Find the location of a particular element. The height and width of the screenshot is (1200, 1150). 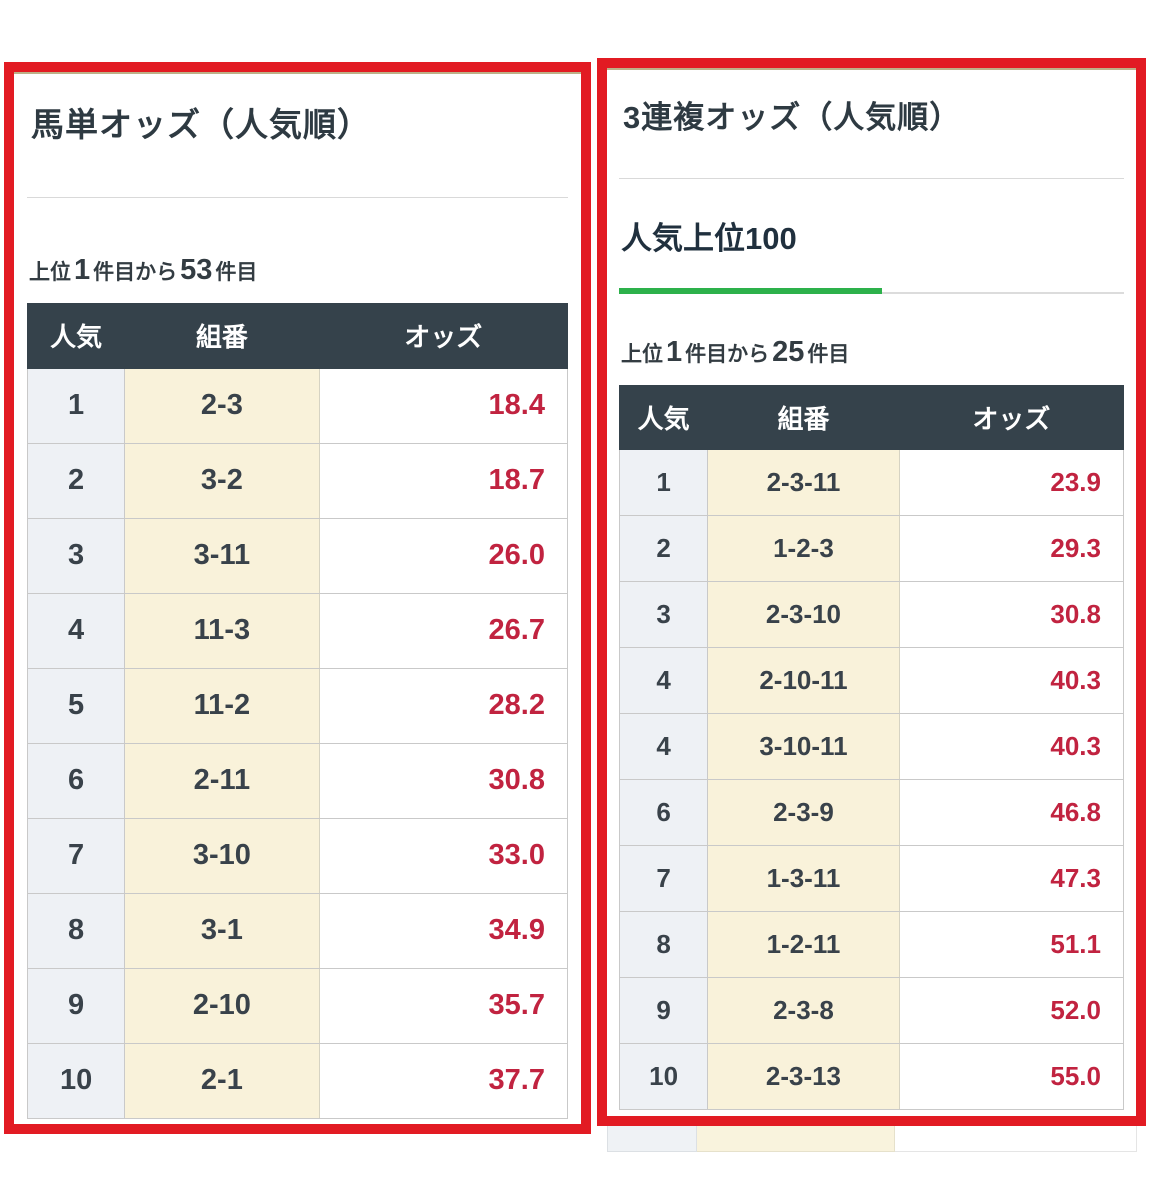

odds-cell: 18.7 is located at coordinates (443, 480).